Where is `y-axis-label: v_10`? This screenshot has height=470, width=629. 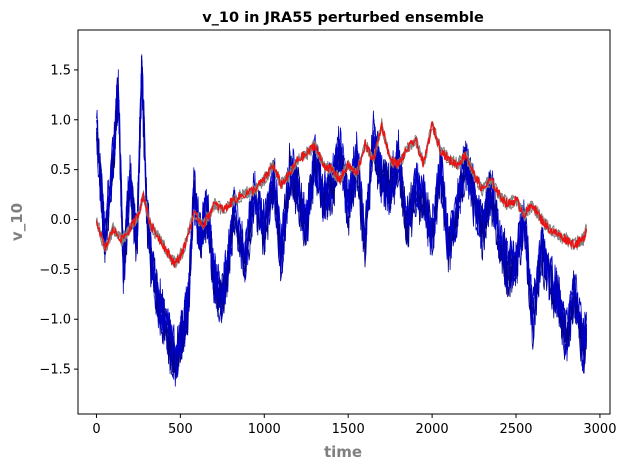
y-axis-label: v_10 is located at coordinates (17, 222).